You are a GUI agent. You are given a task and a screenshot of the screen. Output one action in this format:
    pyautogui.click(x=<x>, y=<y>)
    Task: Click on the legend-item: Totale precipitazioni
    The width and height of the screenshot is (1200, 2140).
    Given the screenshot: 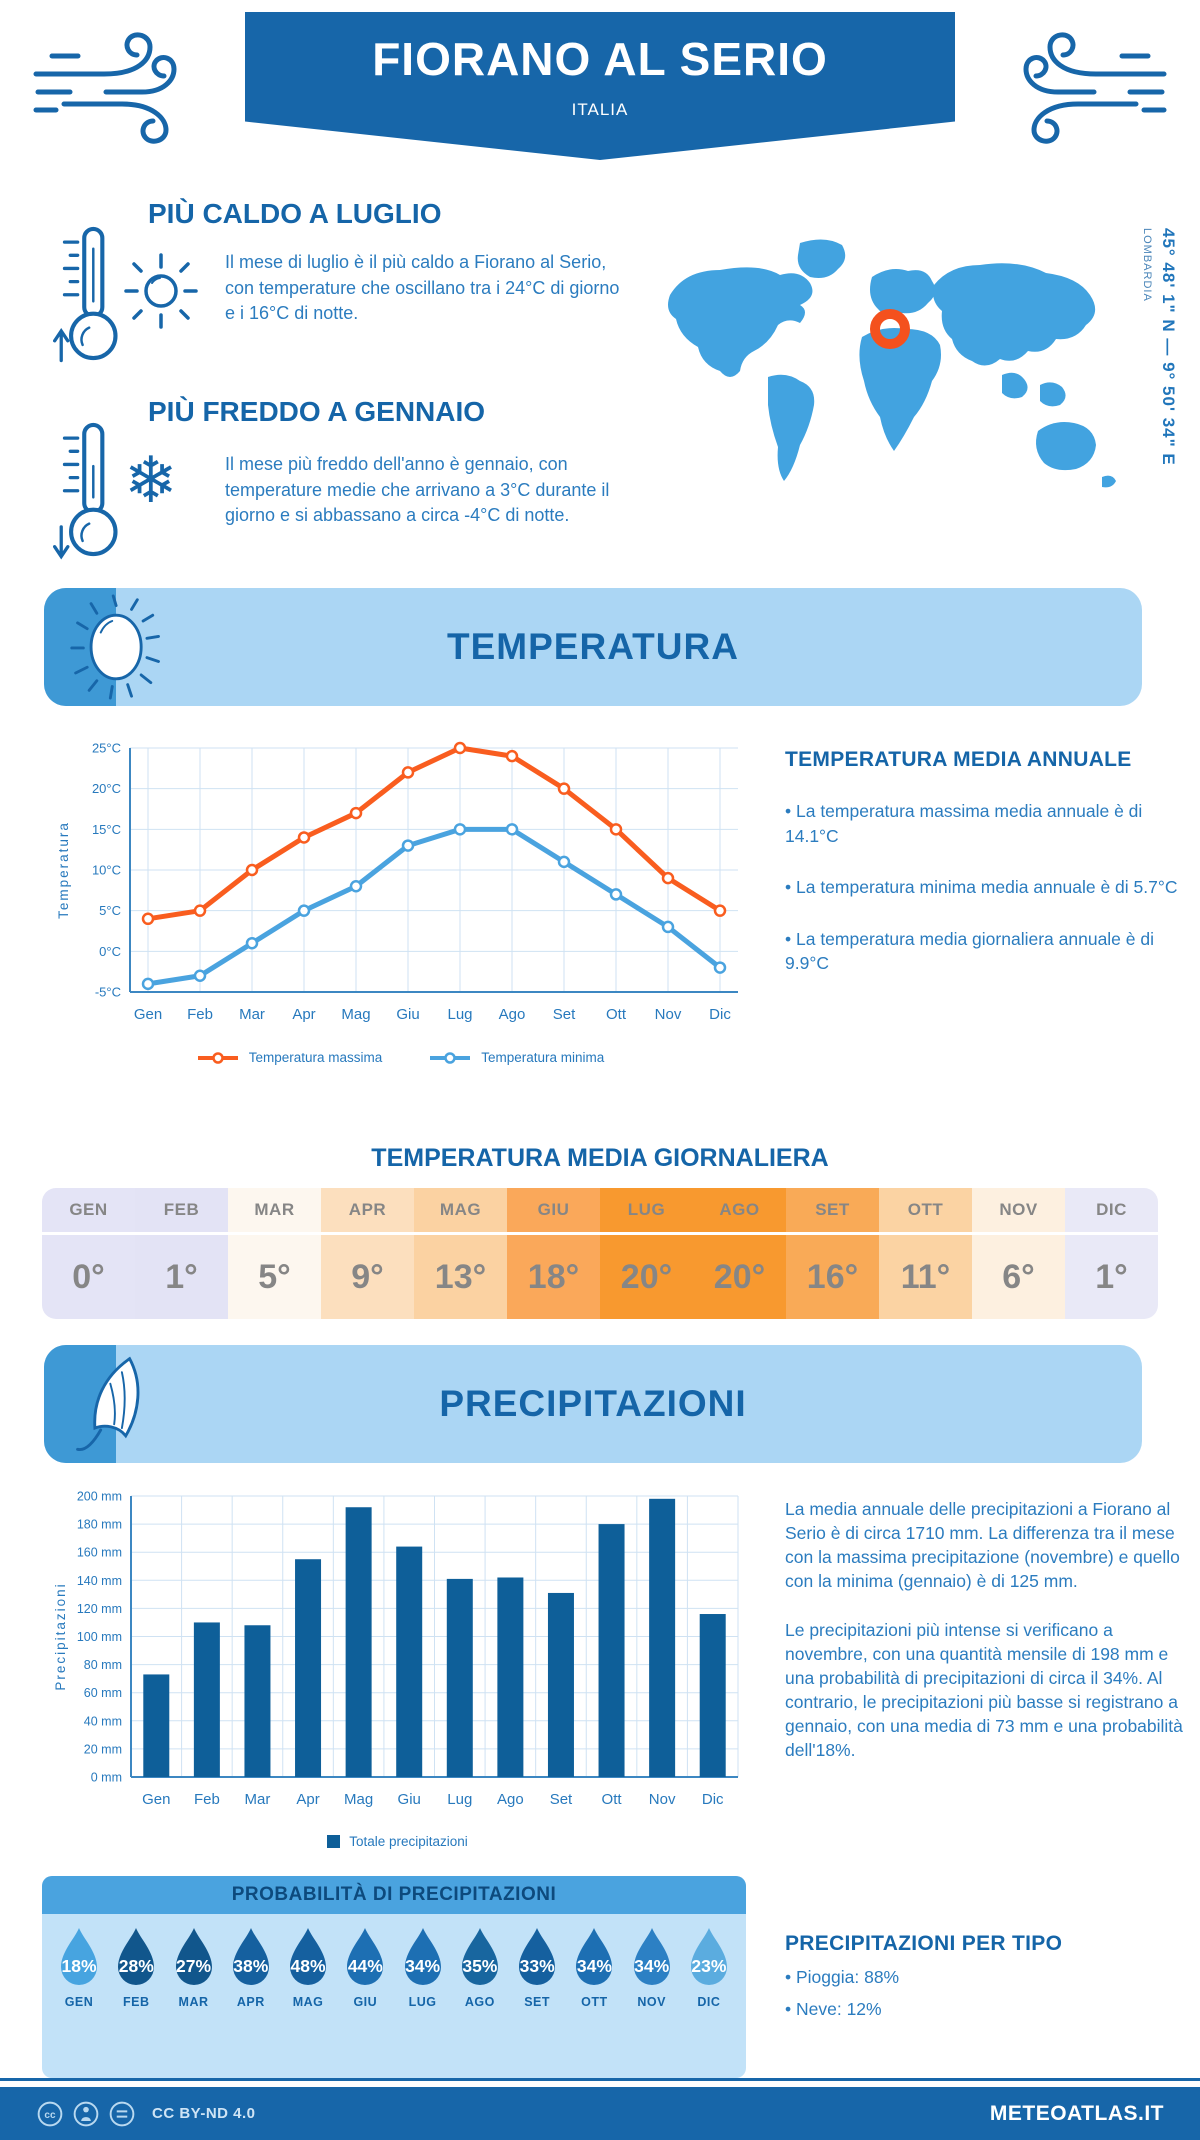 What is the action you would take?
    pyautogui.click(x=397, y=1841)
    